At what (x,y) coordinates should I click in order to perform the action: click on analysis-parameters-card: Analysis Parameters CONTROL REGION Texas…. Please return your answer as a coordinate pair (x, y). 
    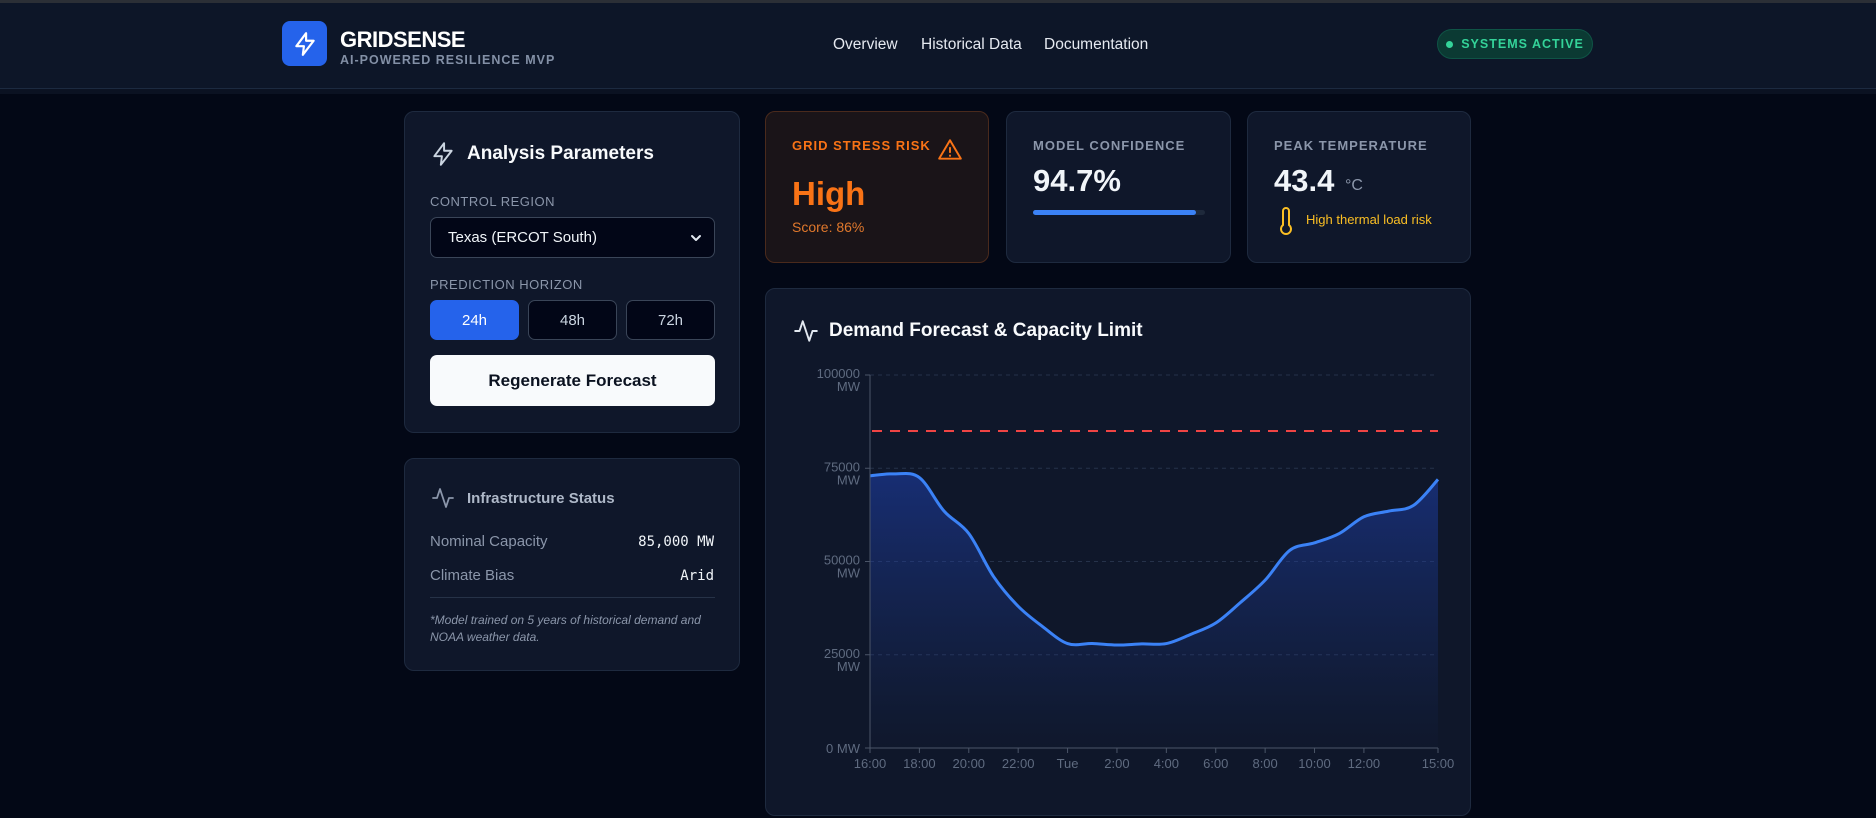
    Looking at the image, I should click on (572, 272).